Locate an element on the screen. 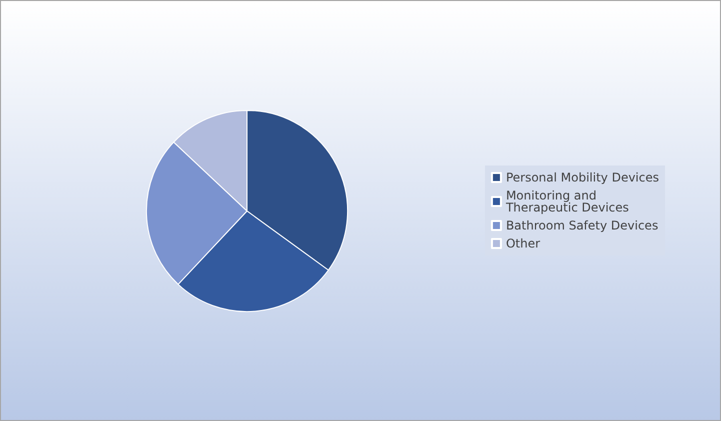 Image resolution: width=721 pixels, height=421 pixels. legend-label: Bathroom Safety Devices is located at coordinates (582, 225).